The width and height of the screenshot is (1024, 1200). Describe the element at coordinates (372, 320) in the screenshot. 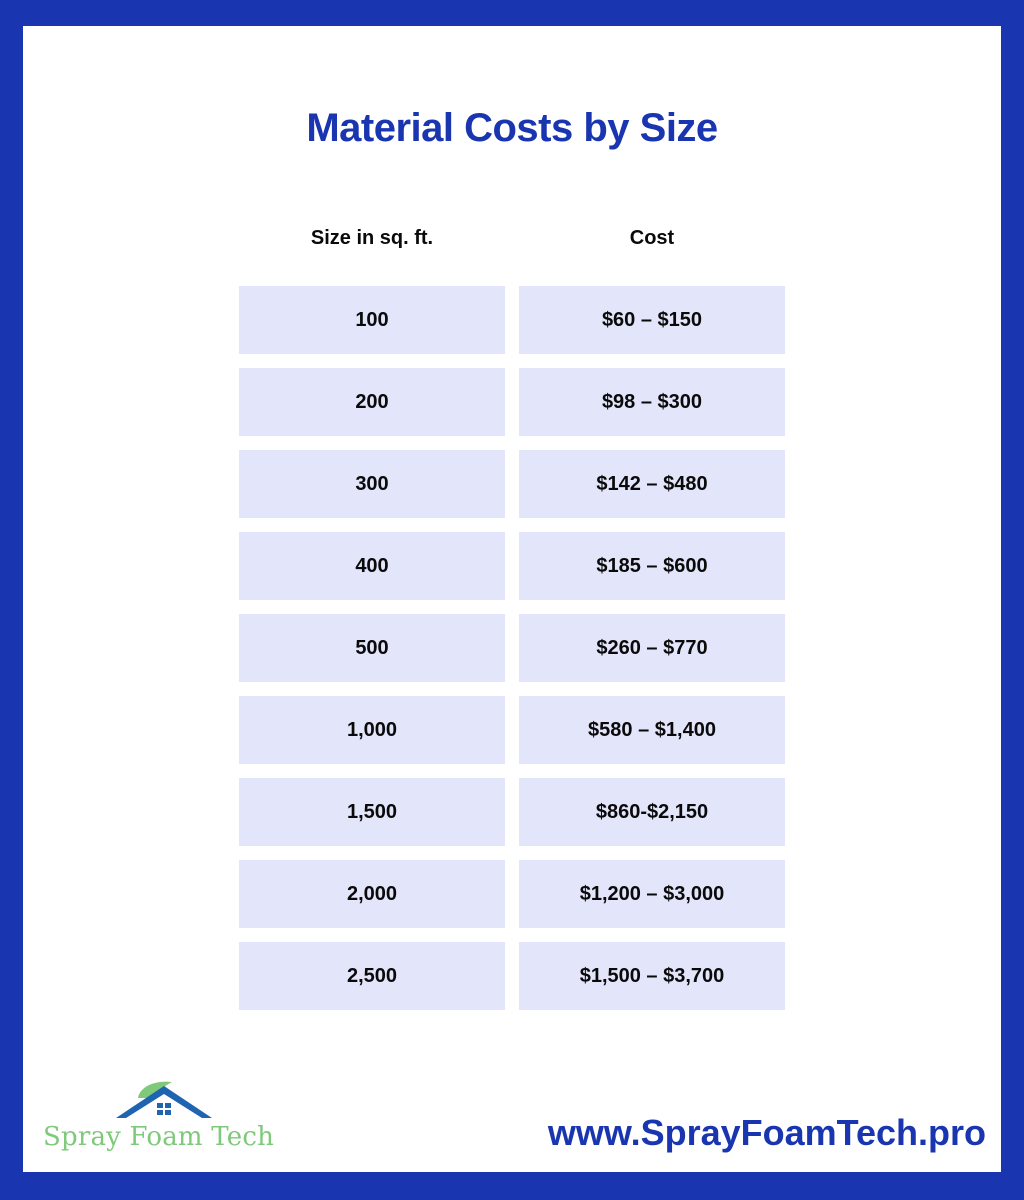

I see `size-cell: 100` at that location.